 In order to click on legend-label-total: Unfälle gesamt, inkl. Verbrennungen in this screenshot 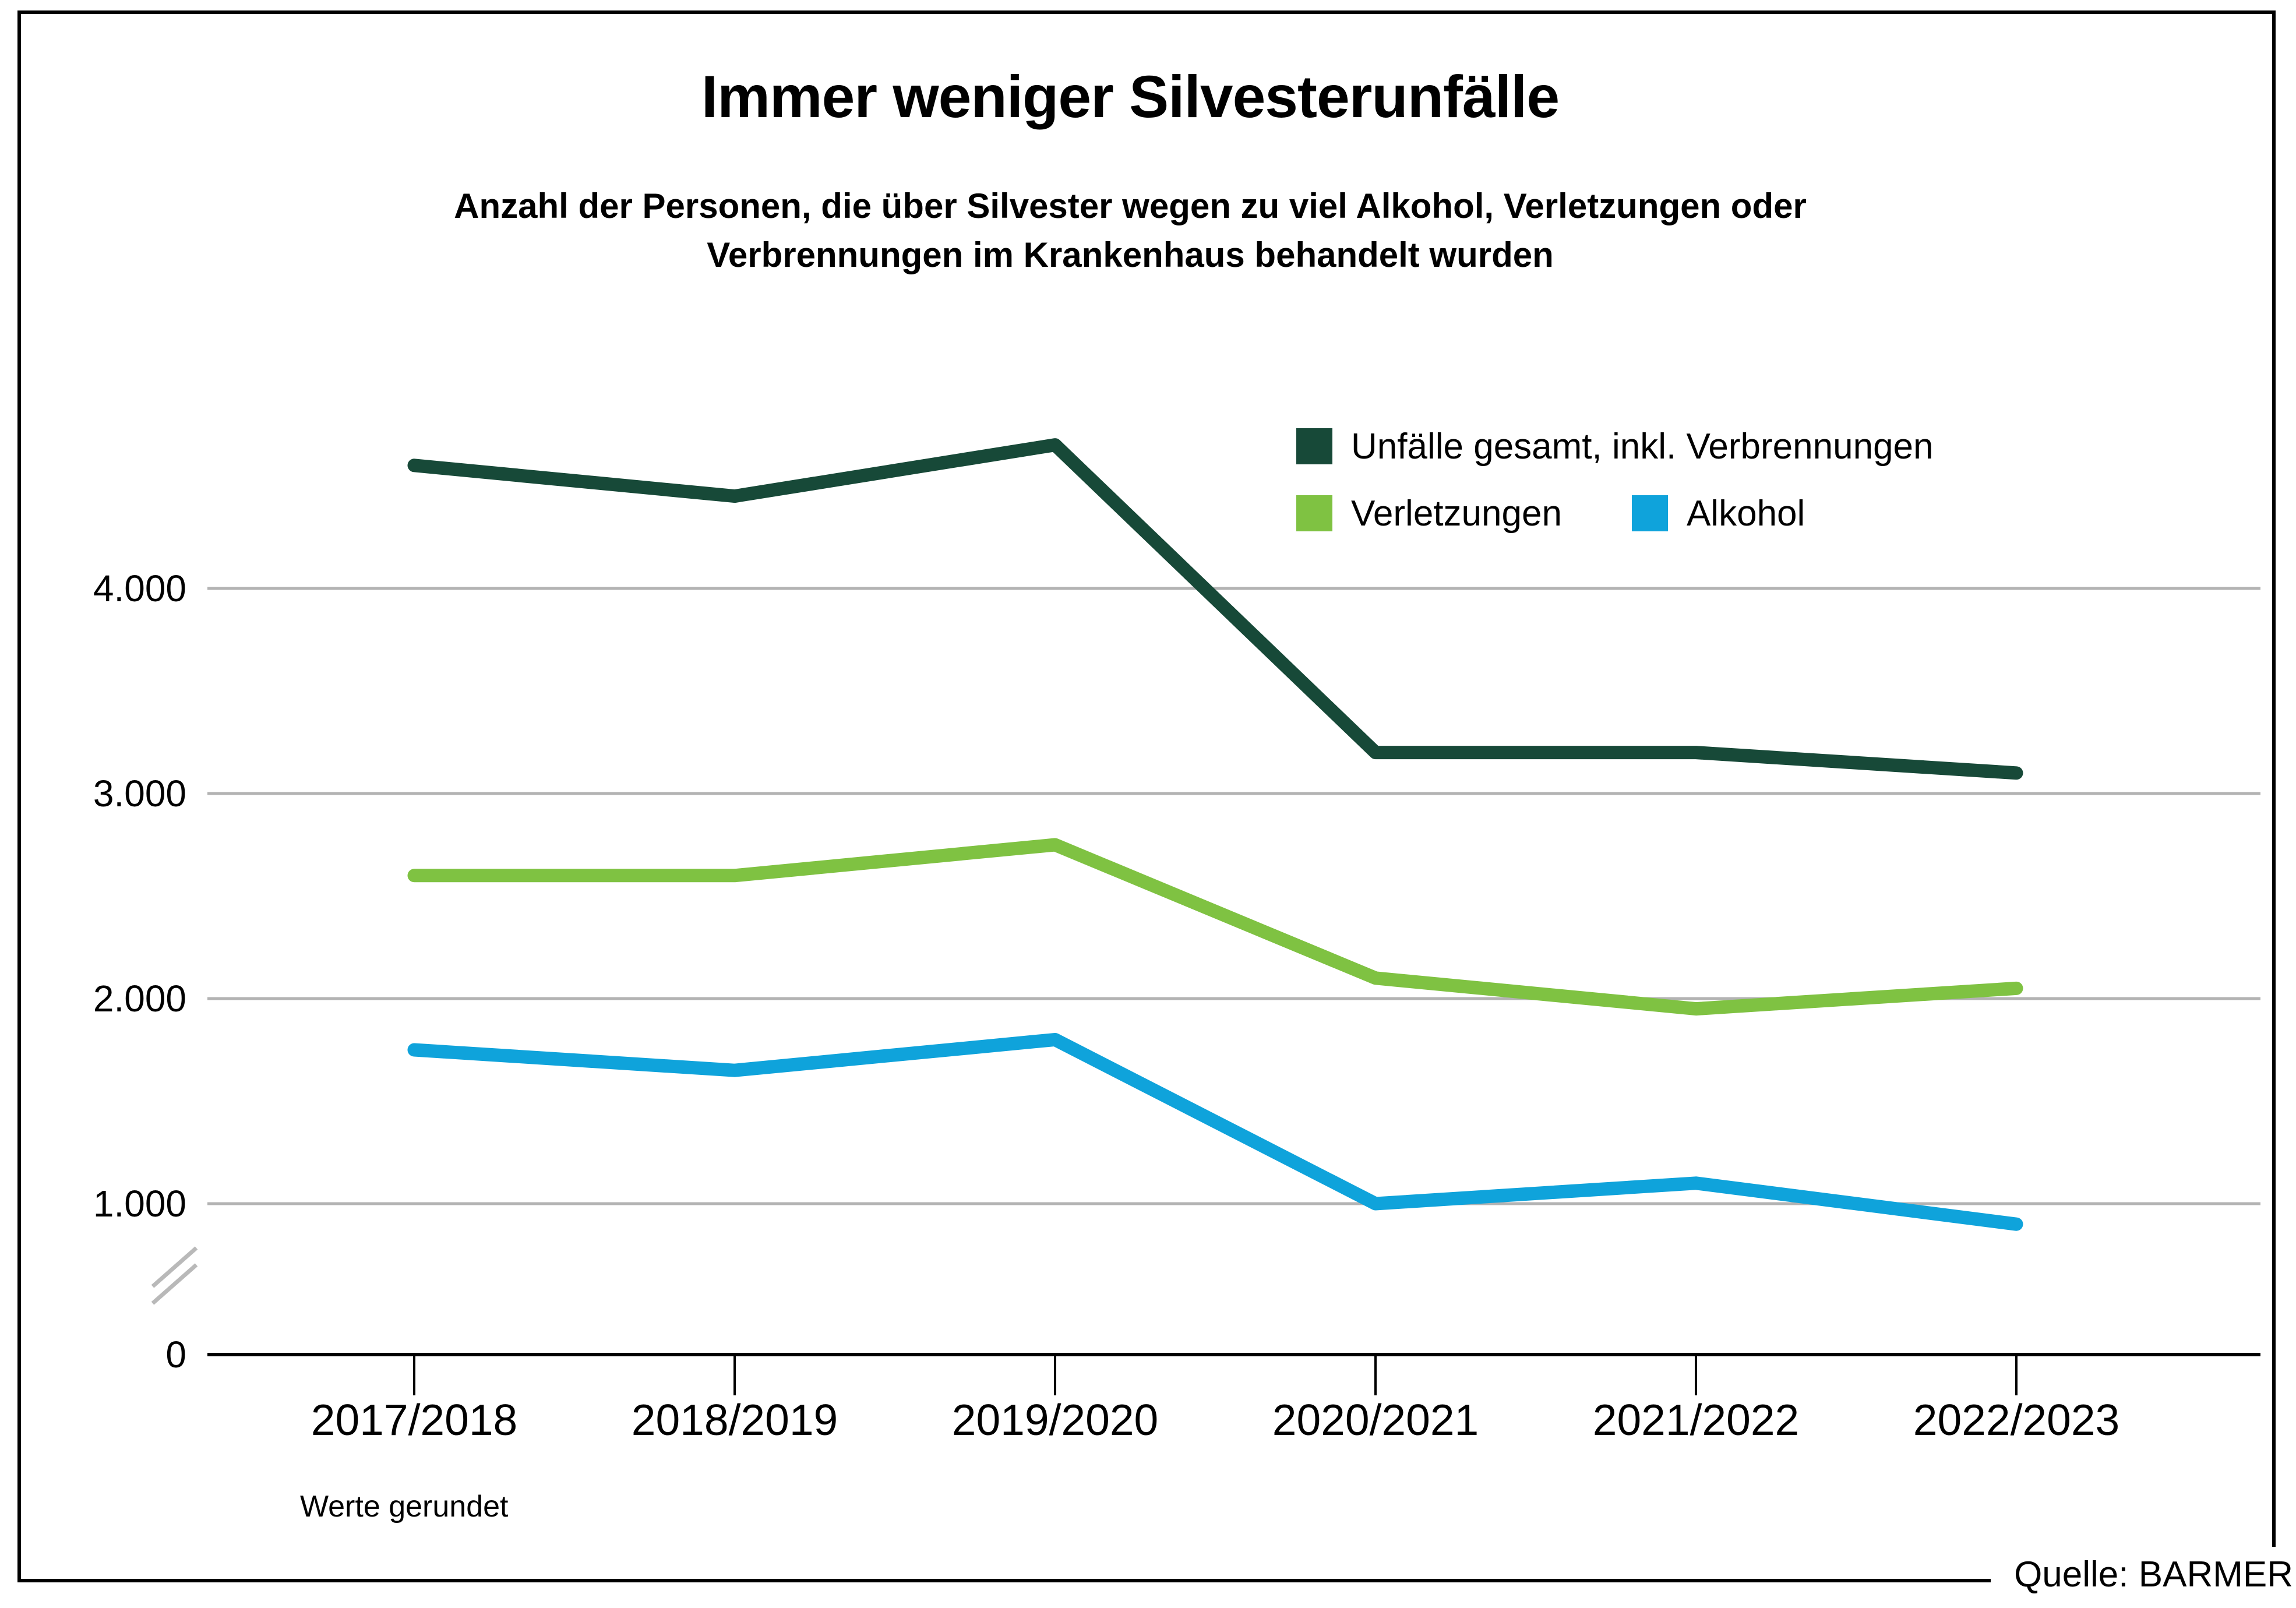, I will do `click(1643, 446)`.